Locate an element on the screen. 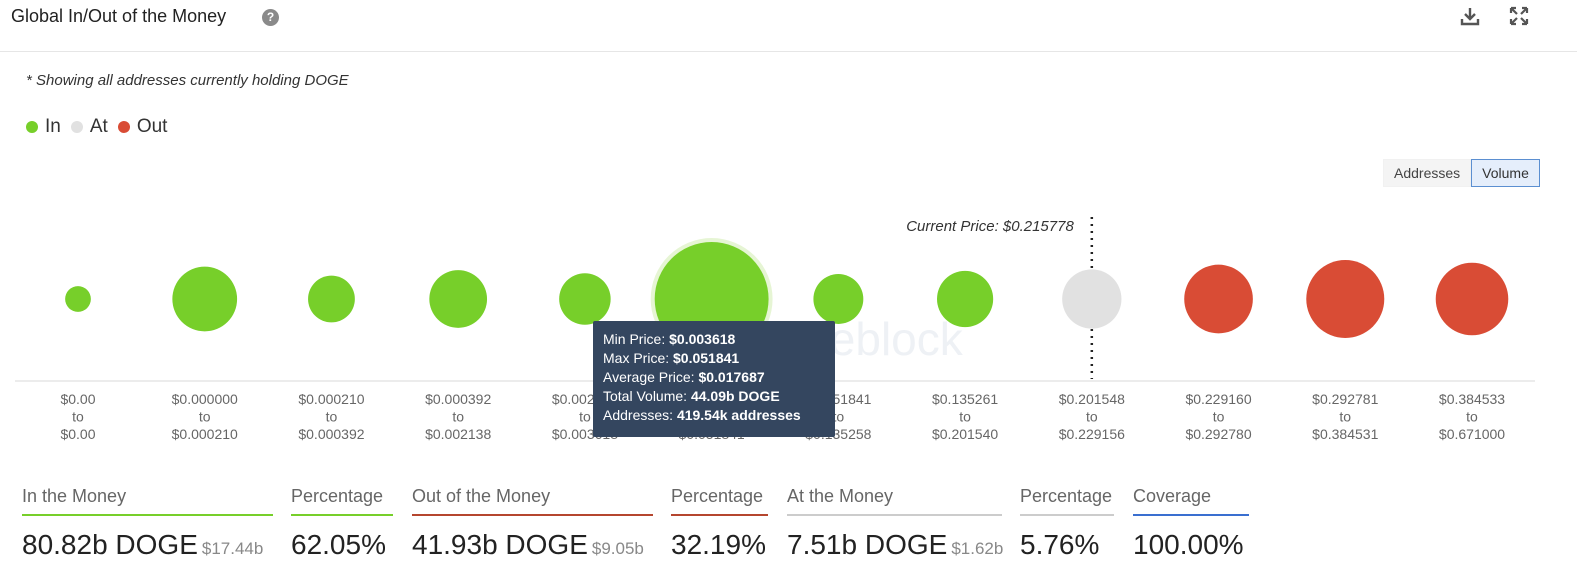  legend-item-in: In is located at coordinates (43, 127).